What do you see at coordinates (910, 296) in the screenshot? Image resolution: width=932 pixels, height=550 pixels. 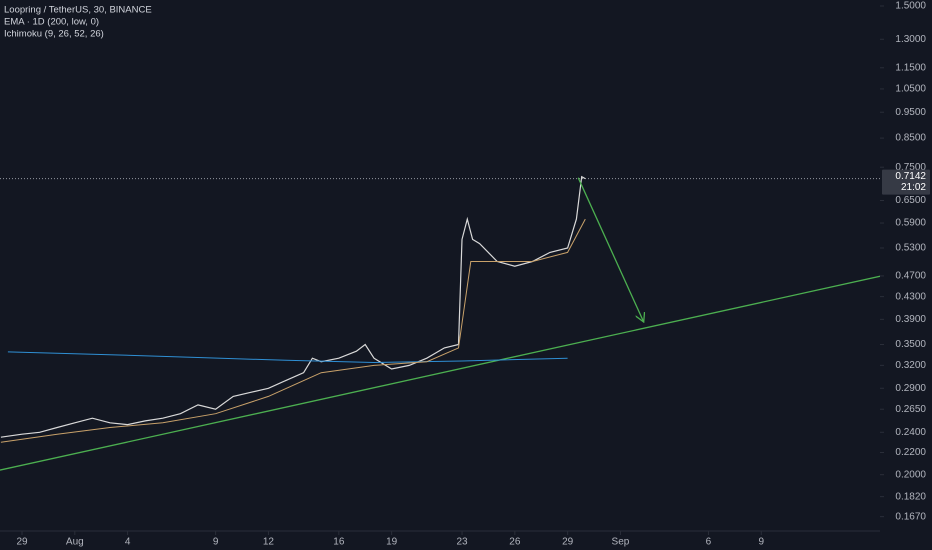 I see `y-tick-label: 0.4300` at bounding box center [910, 296].